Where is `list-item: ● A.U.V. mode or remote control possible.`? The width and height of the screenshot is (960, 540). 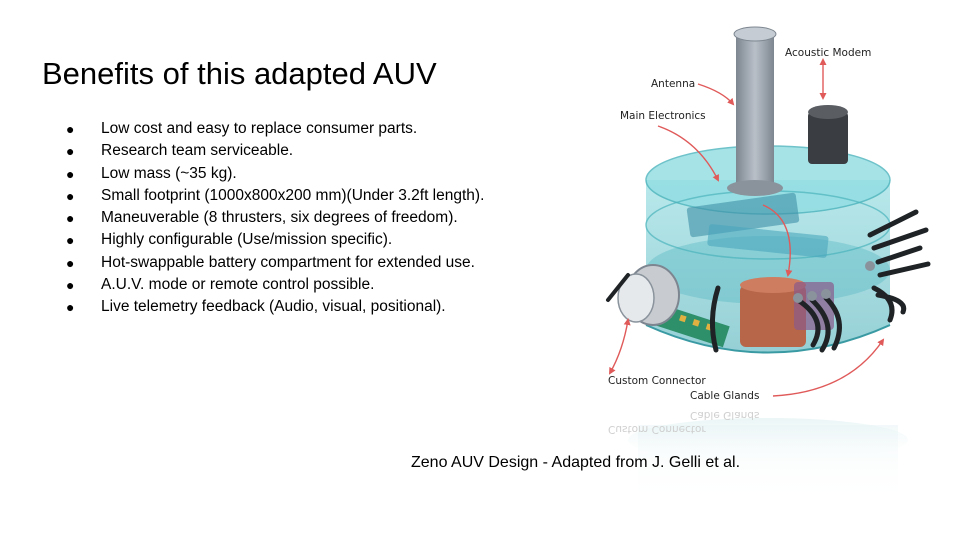
list-item: ● A.U.V. mode or remote control possible. is located at coordinates (275, 285).